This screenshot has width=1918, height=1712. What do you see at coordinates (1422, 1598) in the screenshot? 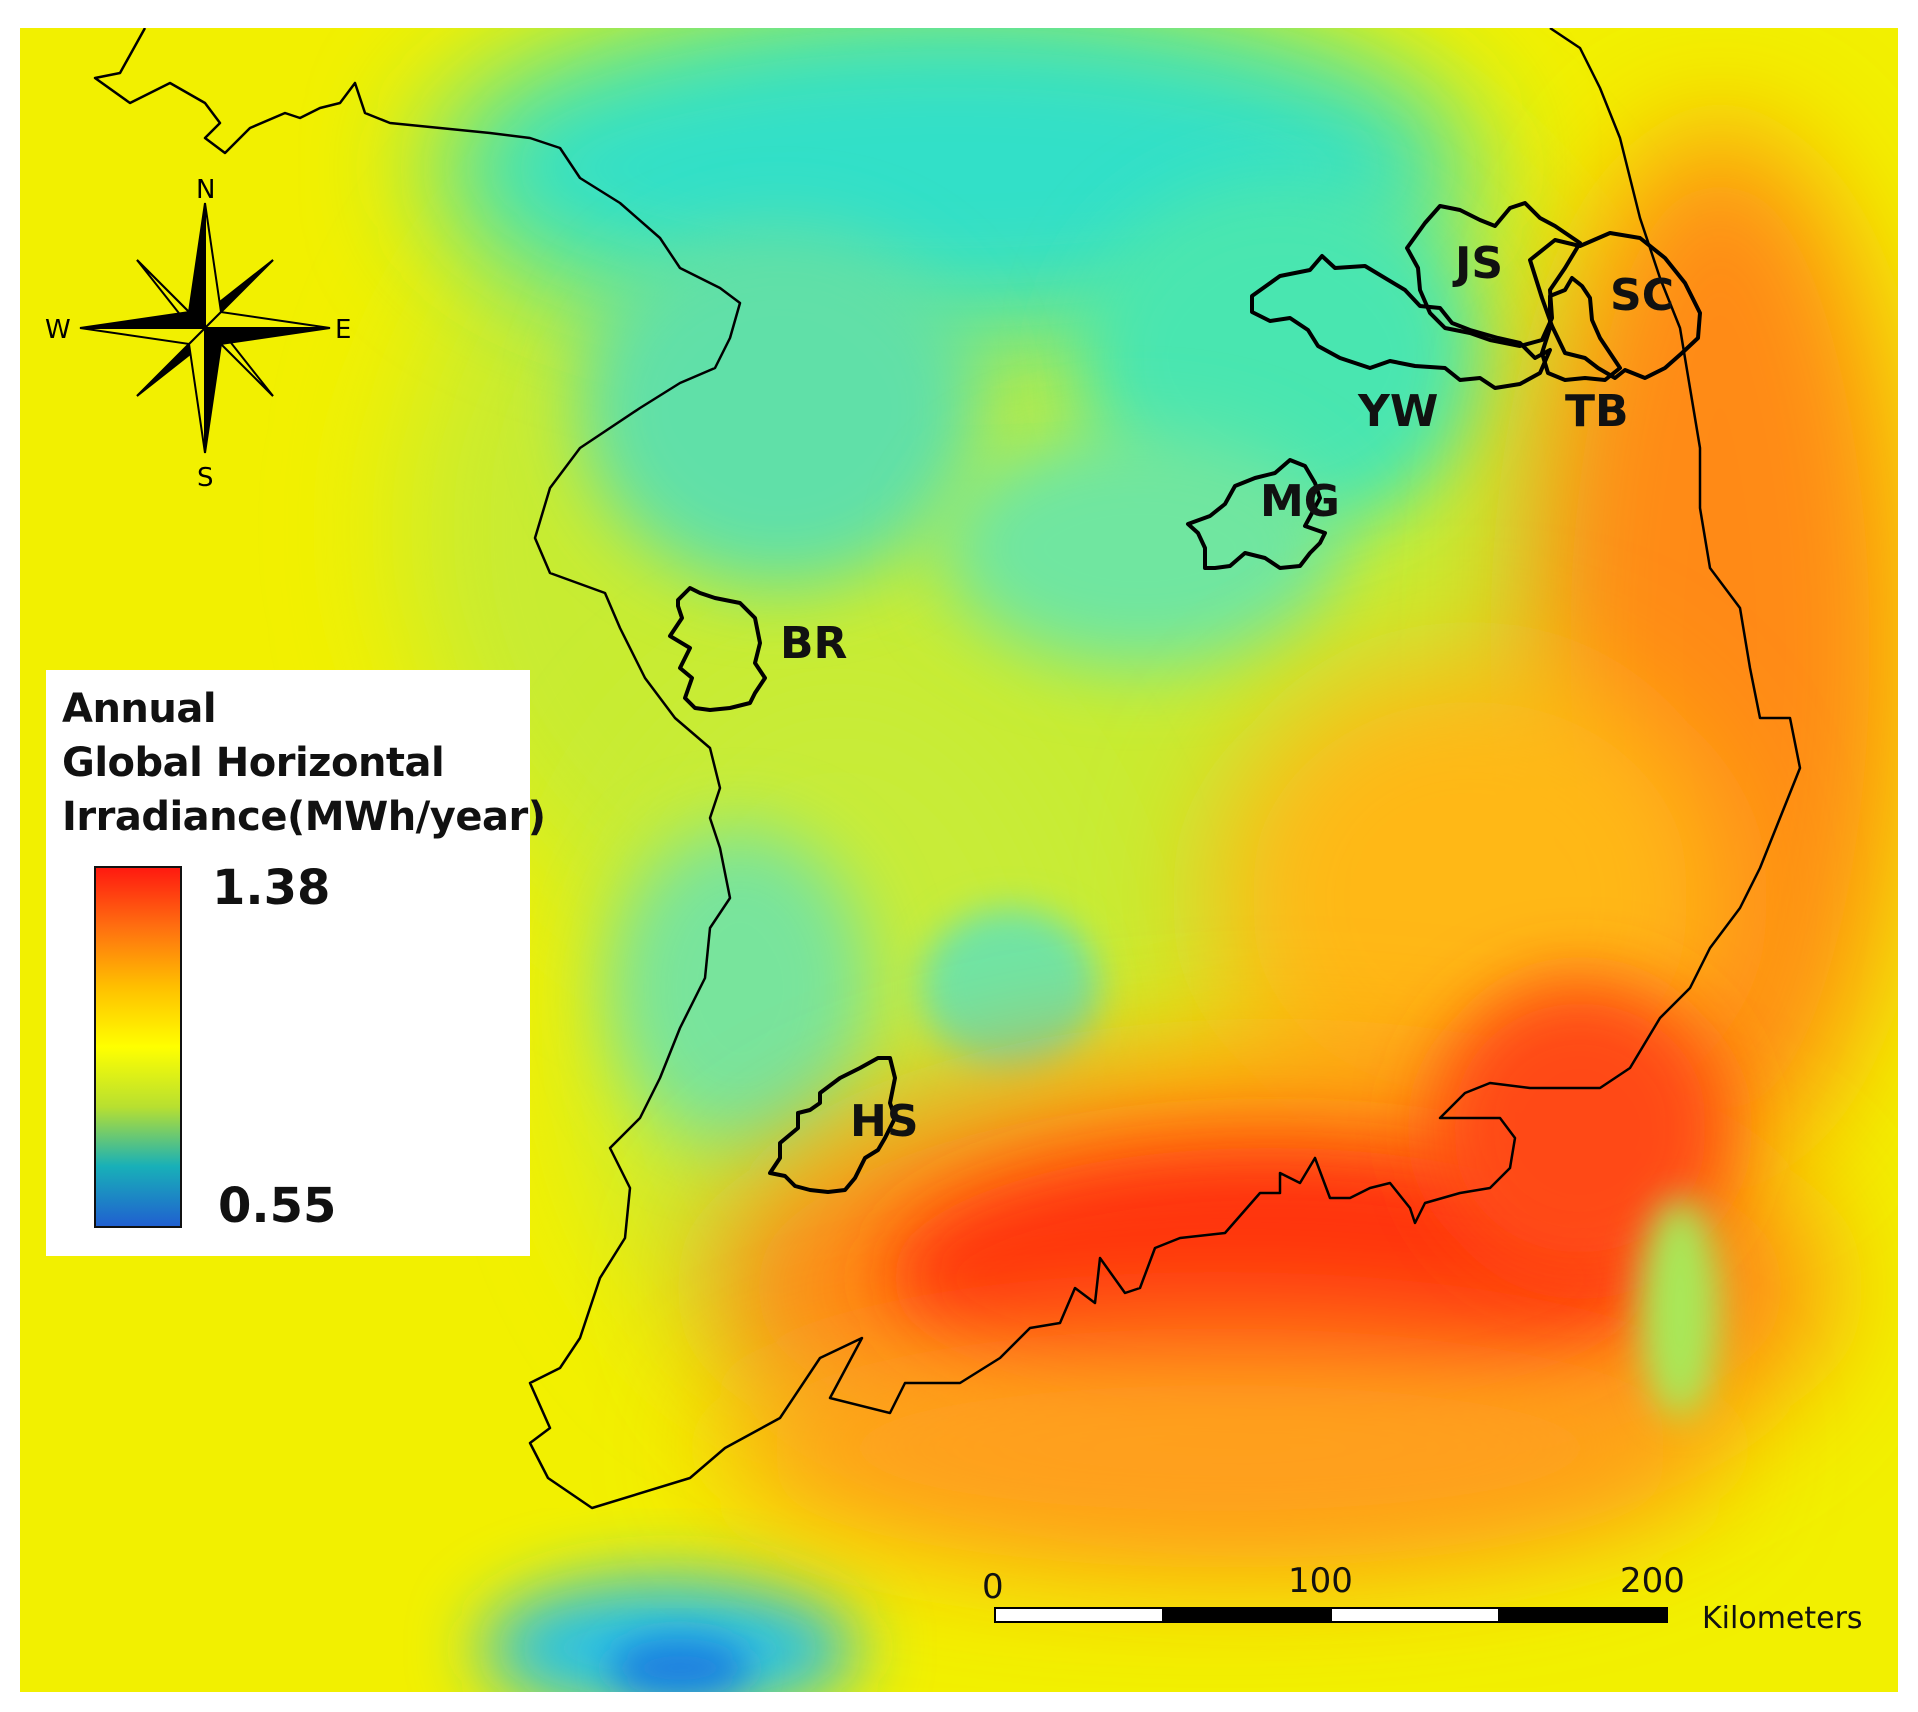
I see `scale-bar: 0 100 200 Kilometers` at bounding box center [1422, 1598].